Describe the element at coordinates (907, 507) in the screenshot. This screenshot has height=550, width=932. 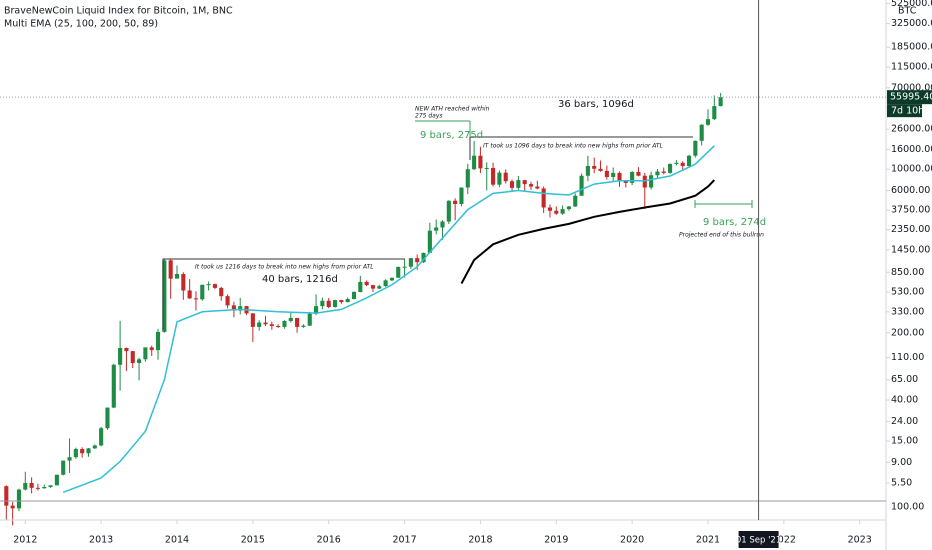
I see `bottom-label: 100.00` at that location.